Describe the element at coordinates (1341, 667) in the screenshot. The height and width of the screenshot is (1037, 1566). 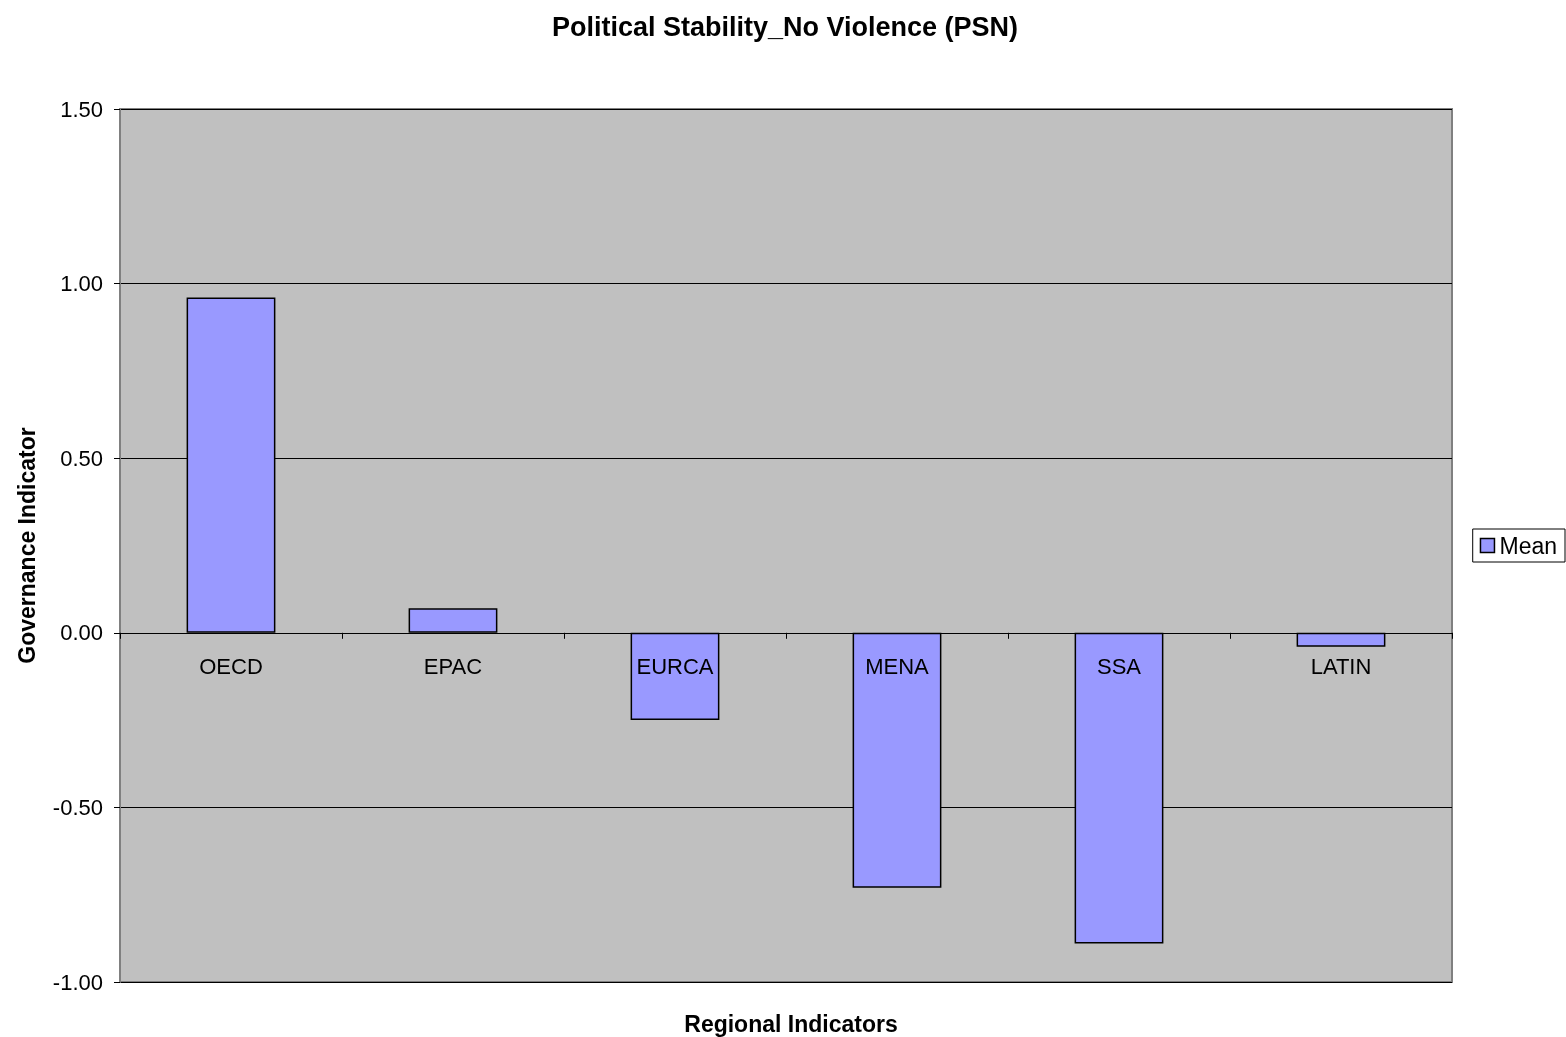
I see `x-tick-label: LATIN` at that location.